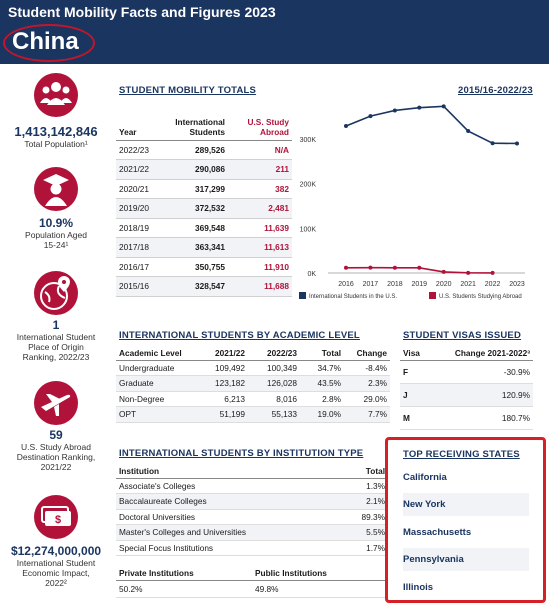 The width and height of the screenshot is (549, 606). Describe the element at coordinates (194, 150) in the screenshot. I see `table-cell: 289,526` at that location.